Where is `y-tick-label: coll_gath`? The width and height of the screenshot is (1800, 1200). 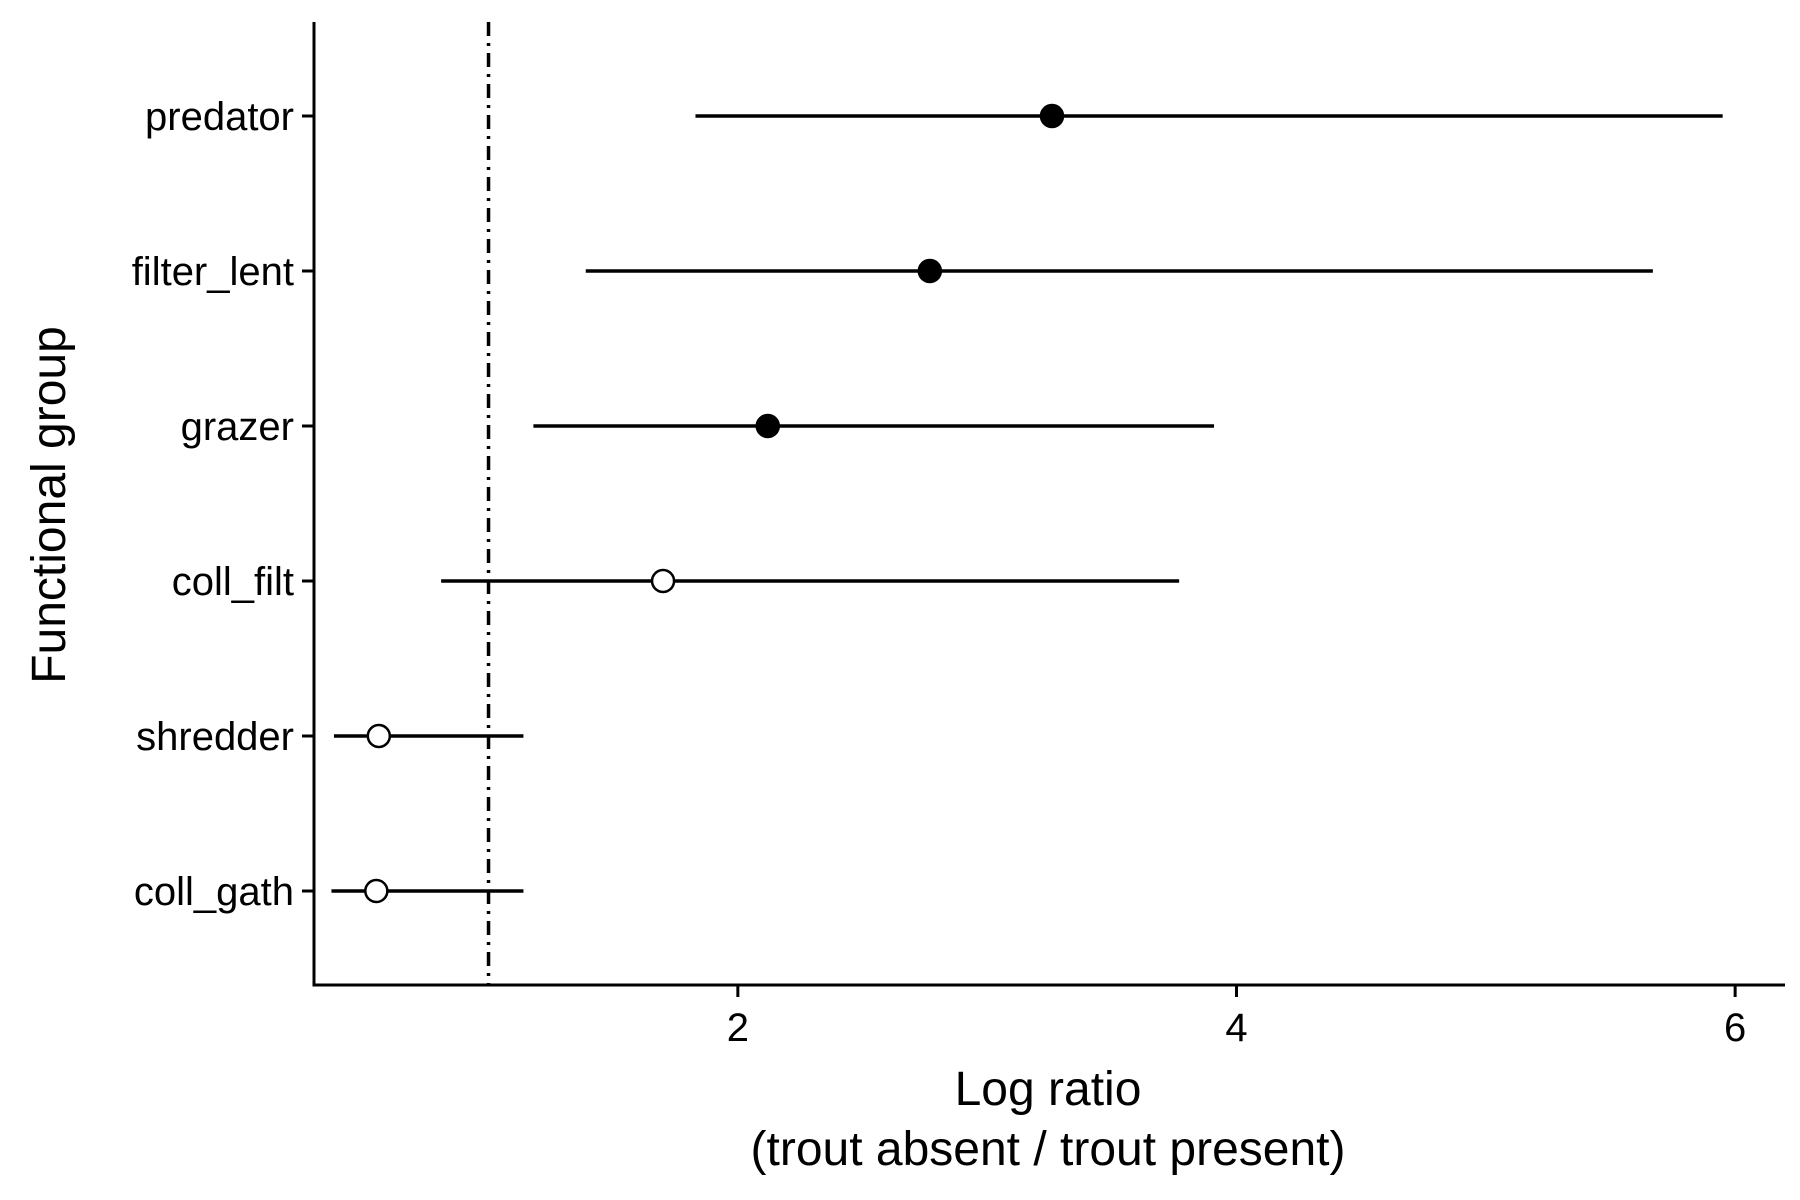
y-tick-label: coll_gath is located at coordinates (214, 892).